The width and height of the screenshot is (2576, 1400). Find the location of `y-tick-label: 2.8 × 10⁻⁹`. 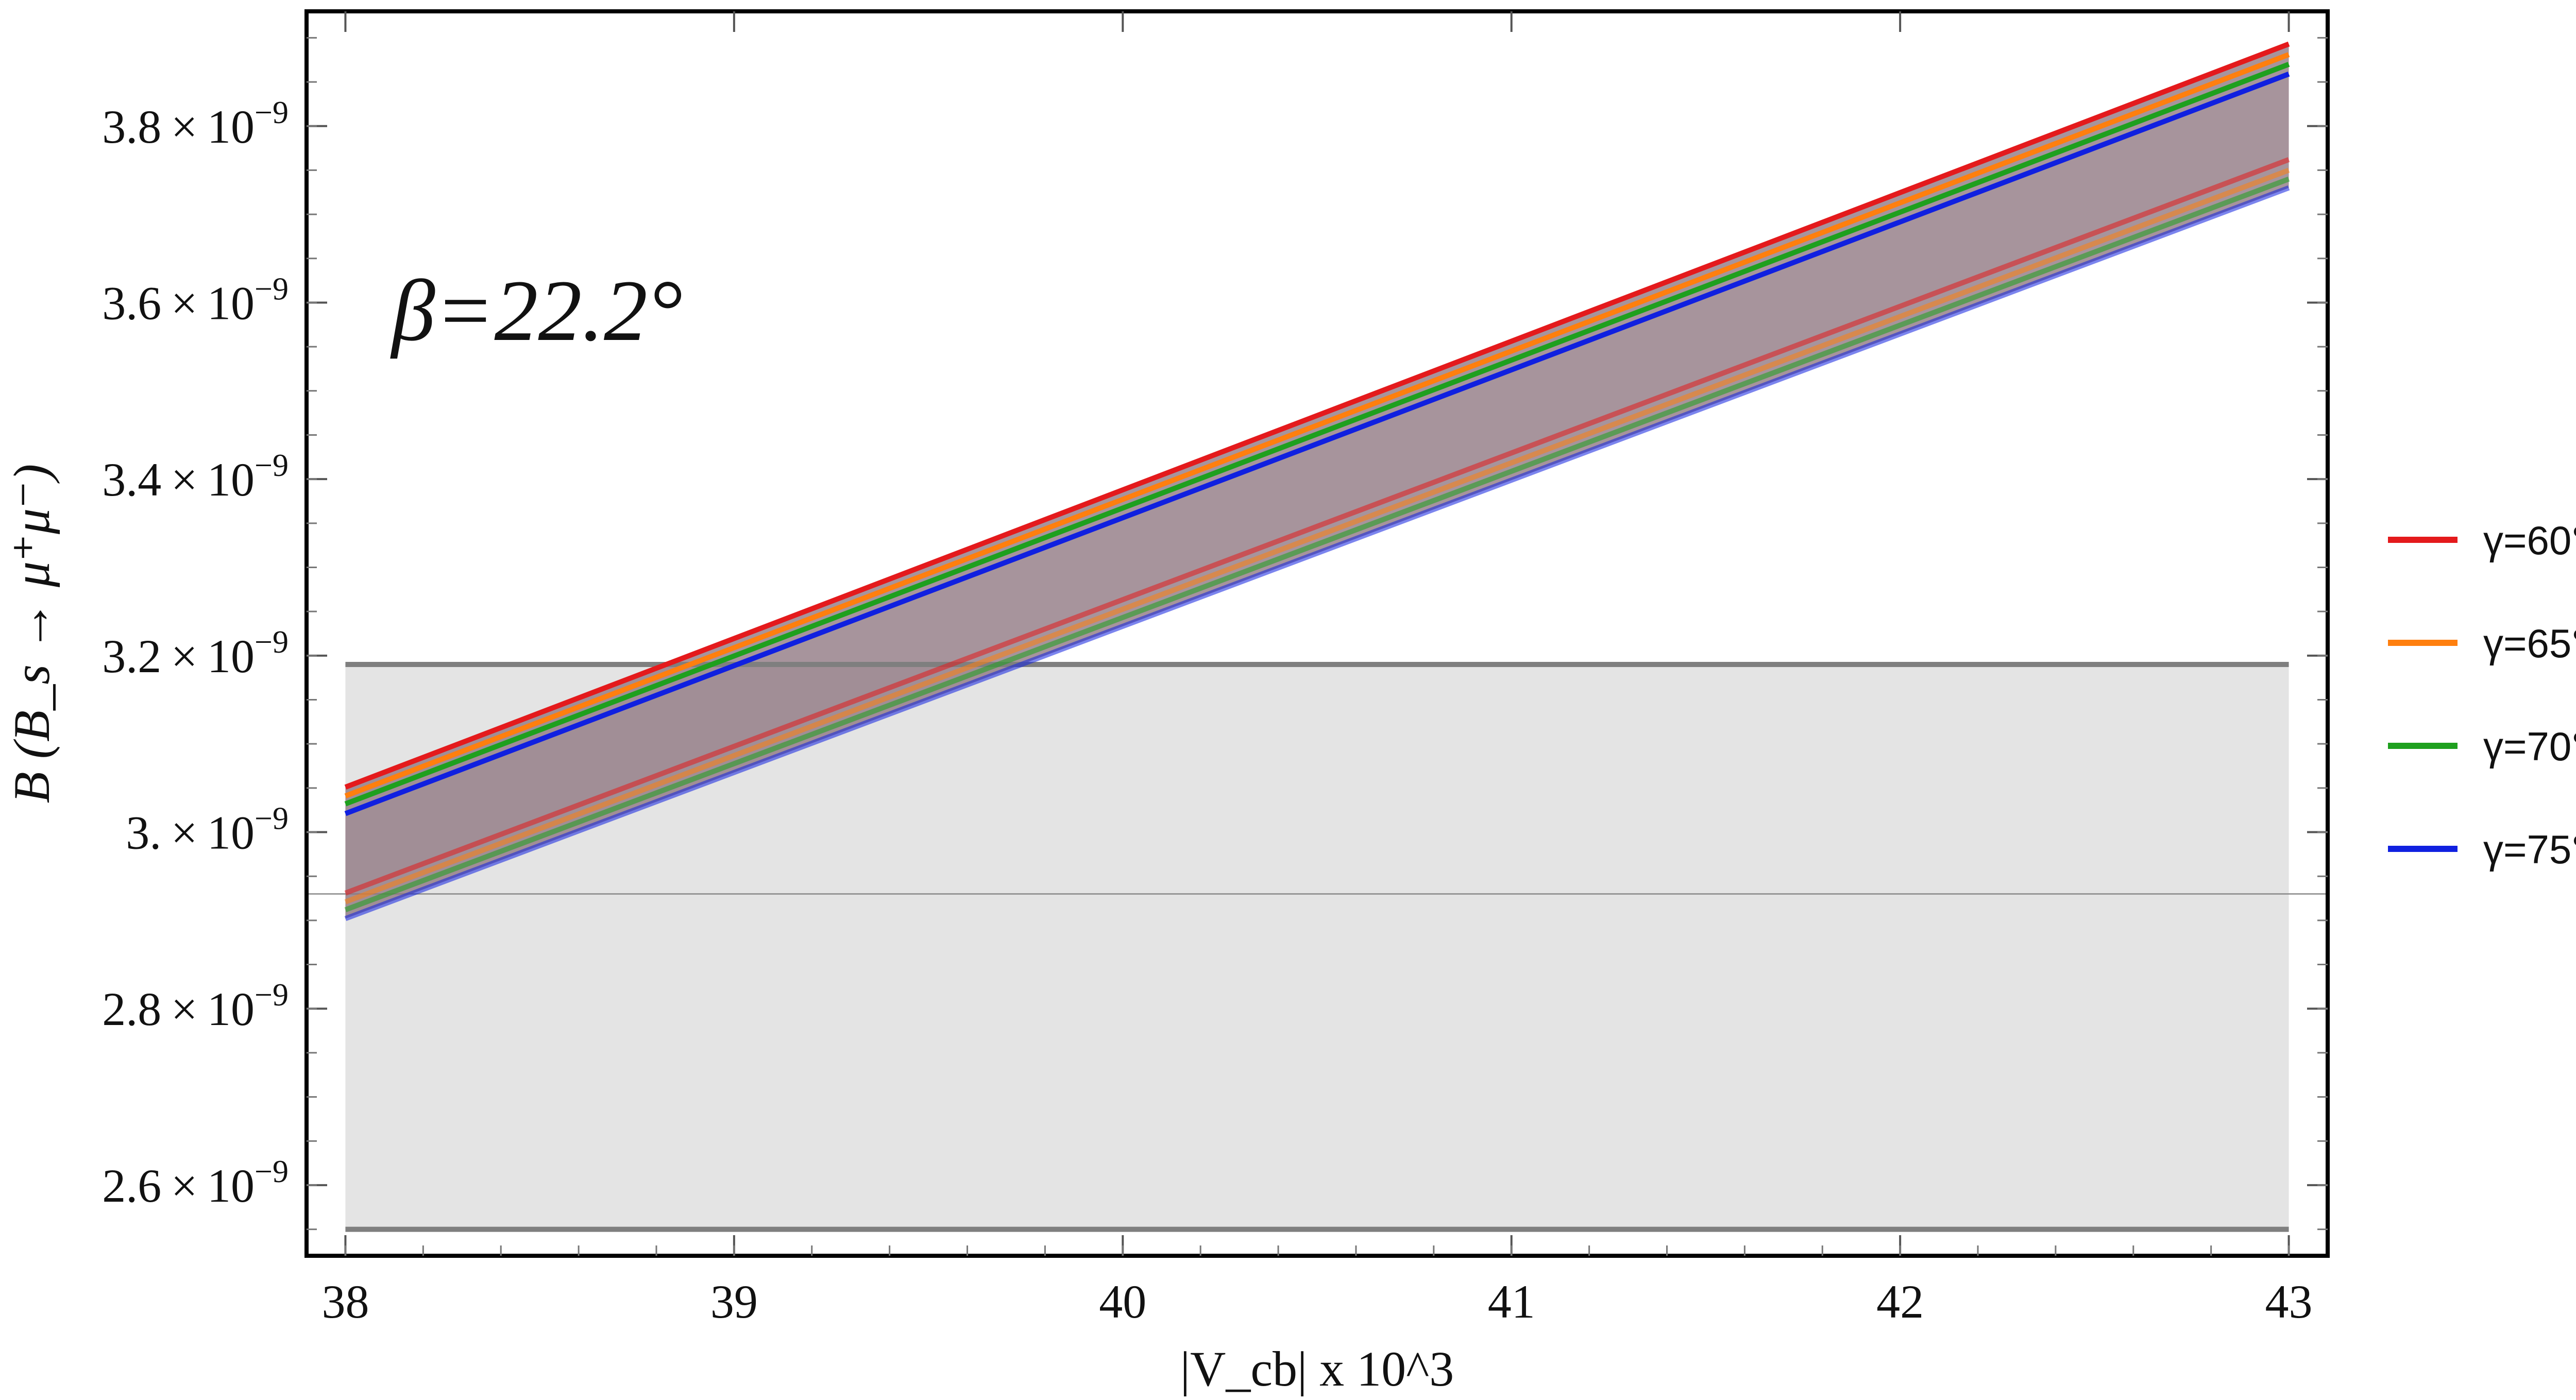

y-tick-label: 2.8 × 10⁻⁹ is located at coordinates (195, 1007).